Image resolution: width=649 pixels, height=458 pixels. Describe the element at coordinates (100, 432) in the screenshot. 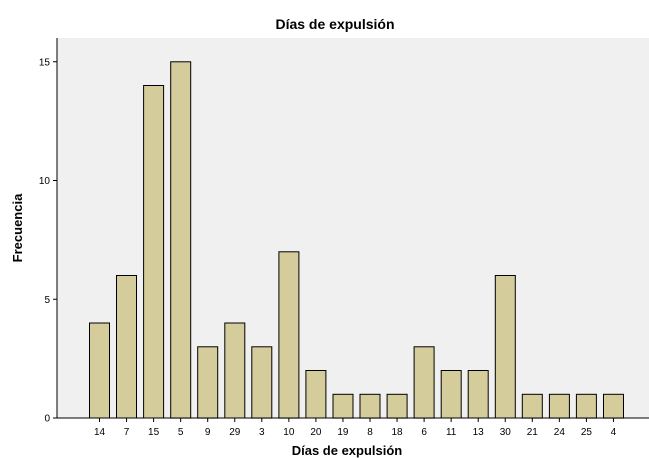

I see `x-tick-label: 14` at that location.